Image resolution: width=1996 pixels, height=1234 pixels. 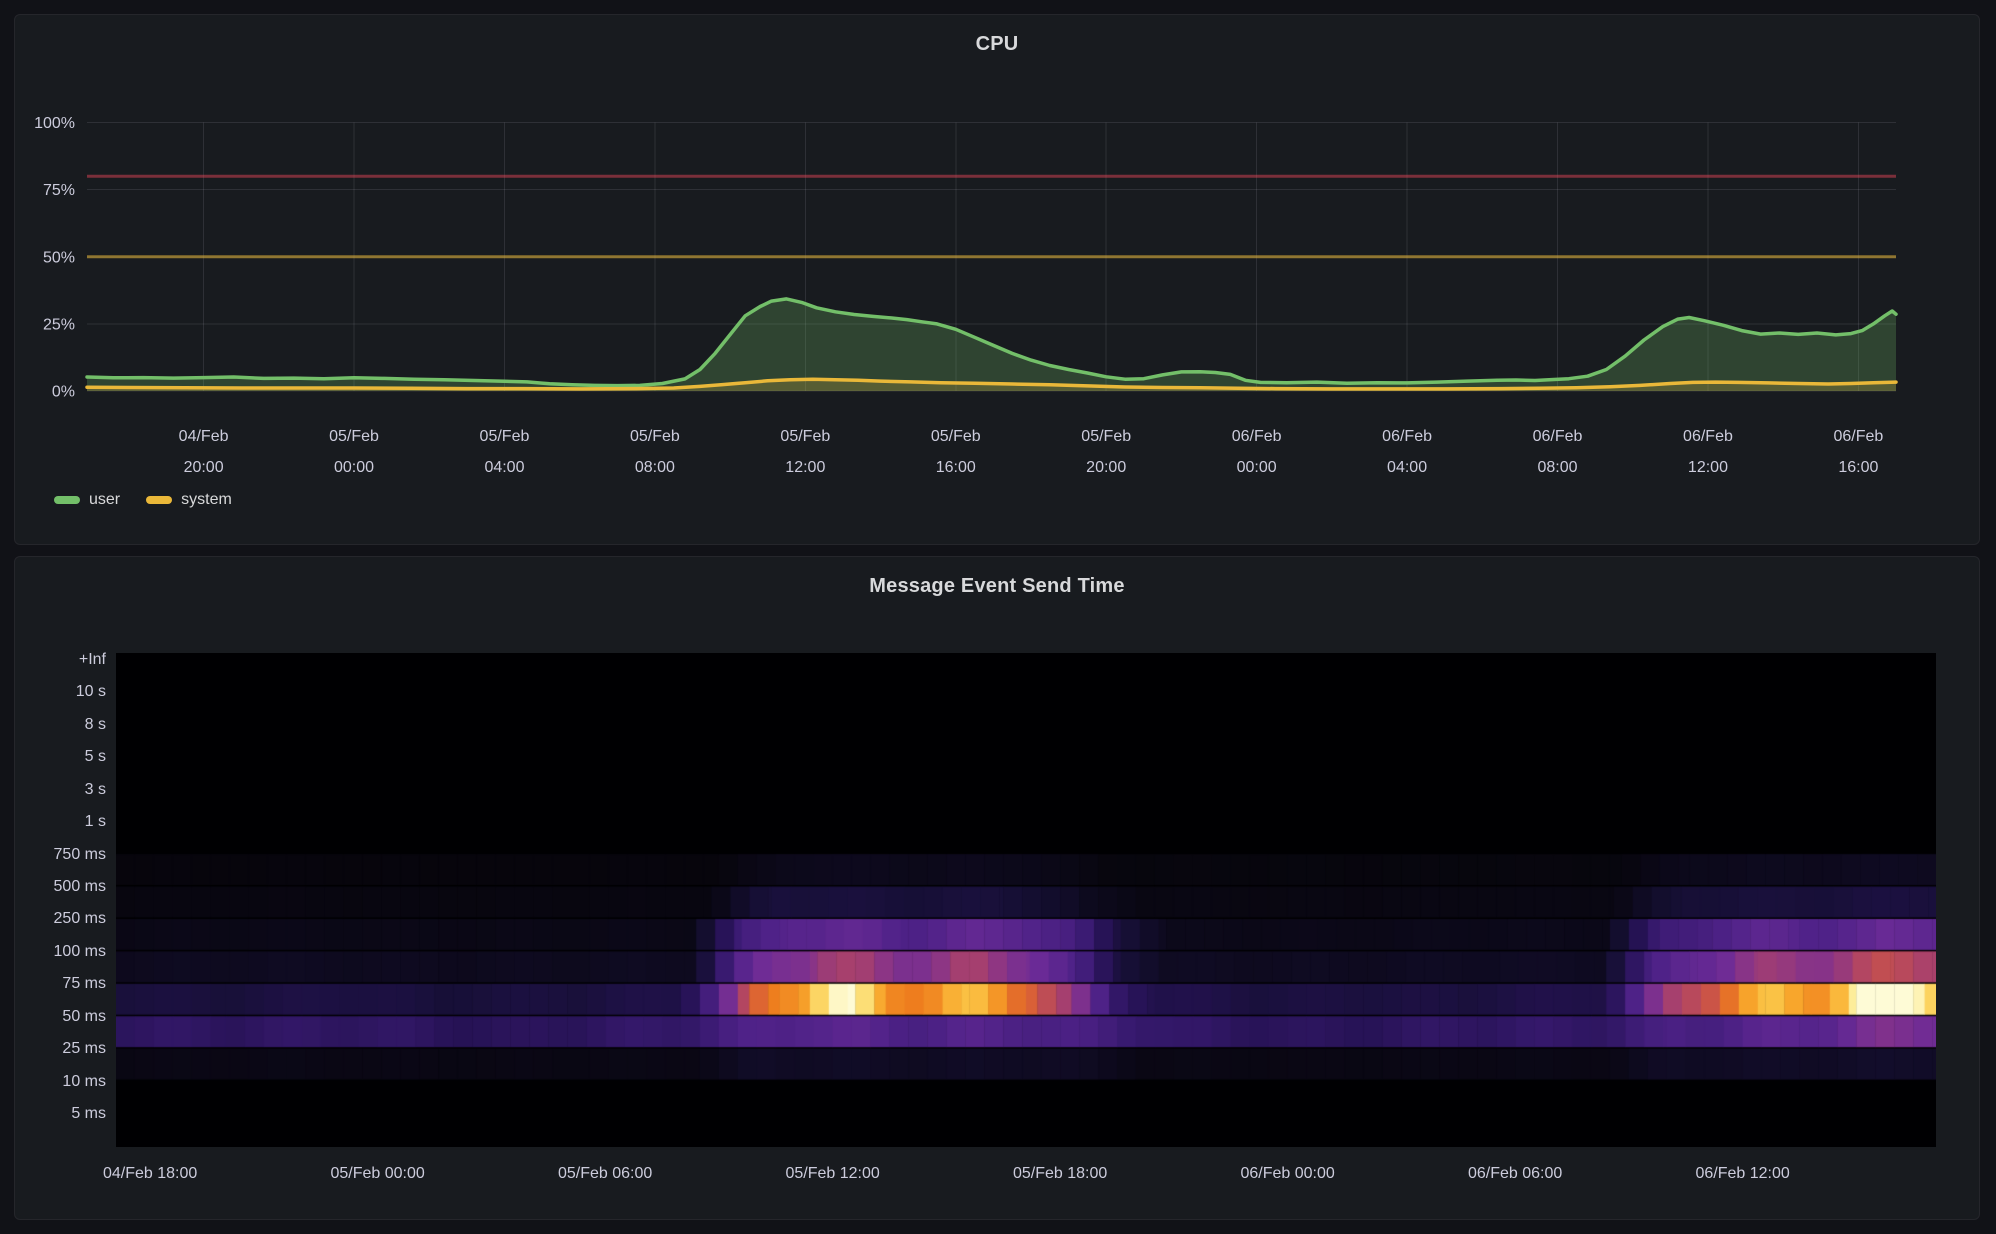 I want to click on heatmap-y-tick-label: 750 ms, so click(x=79, y=854).